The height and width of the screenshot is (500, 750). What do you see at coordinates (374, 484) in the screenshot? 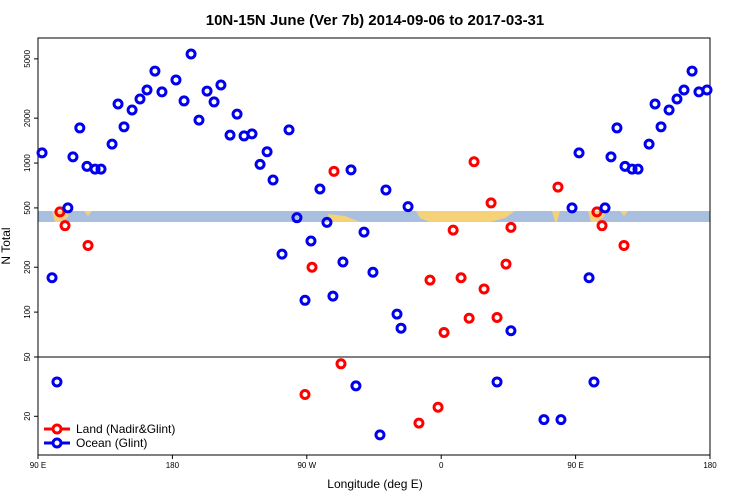
I see `x-axis-label: Longitude (deg E)` at bounding box center [374, 484].